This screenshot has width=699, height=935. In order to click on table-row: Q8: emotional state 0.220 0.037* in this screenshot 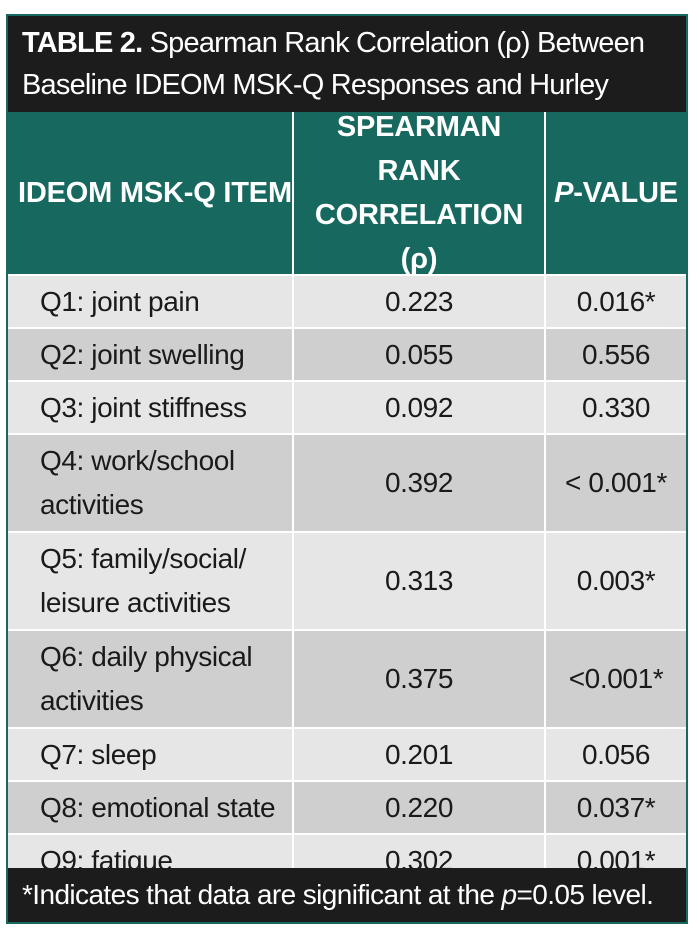, I will do `click(347, 806)`.